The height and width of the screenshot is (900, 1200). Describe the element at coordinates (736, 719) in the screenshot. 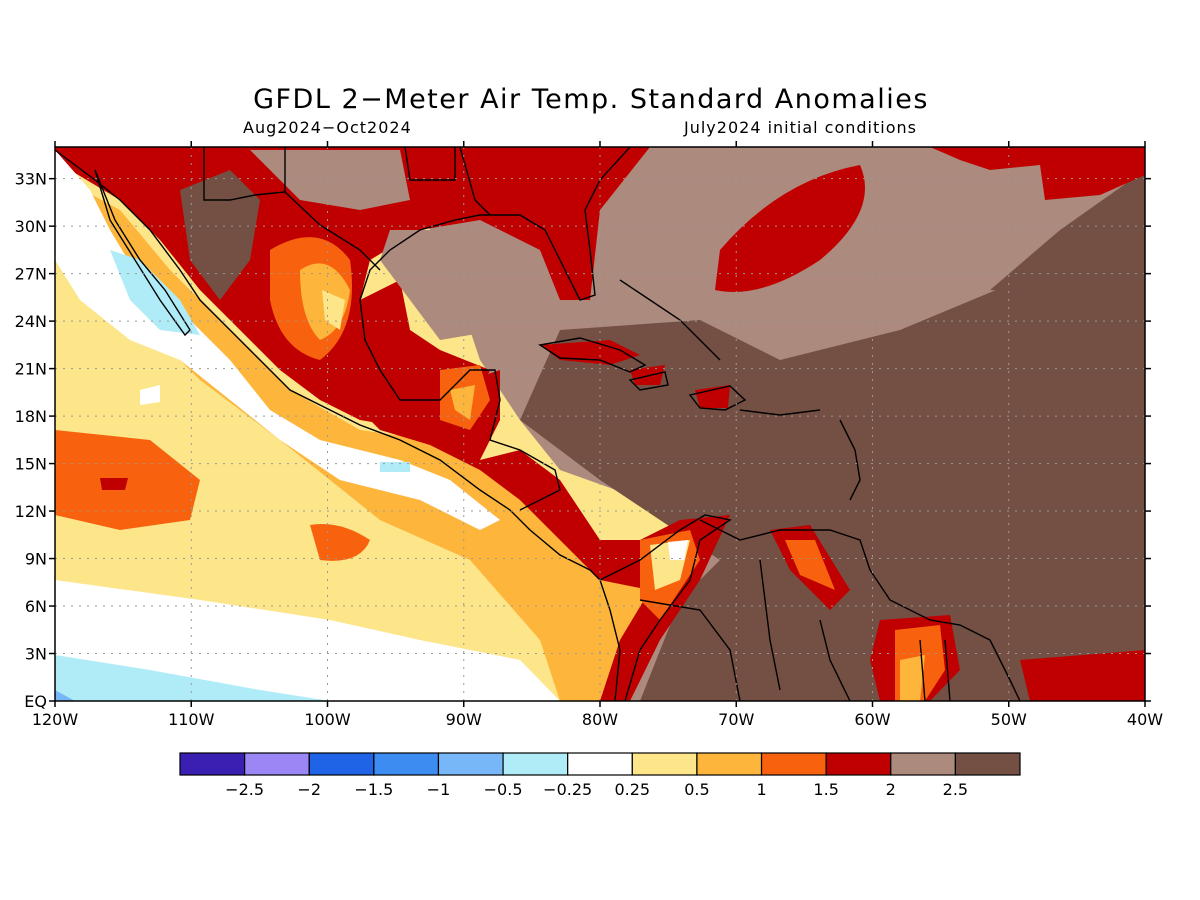

I see `lon-label: 70W` at that location.